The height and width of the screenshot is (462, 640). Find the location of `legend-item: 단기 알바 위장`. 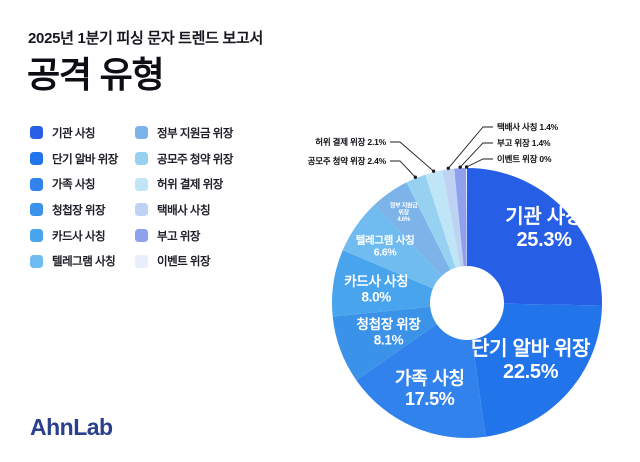

legend-item: 단기 알바 위장 is located at coordinates (82, 159).